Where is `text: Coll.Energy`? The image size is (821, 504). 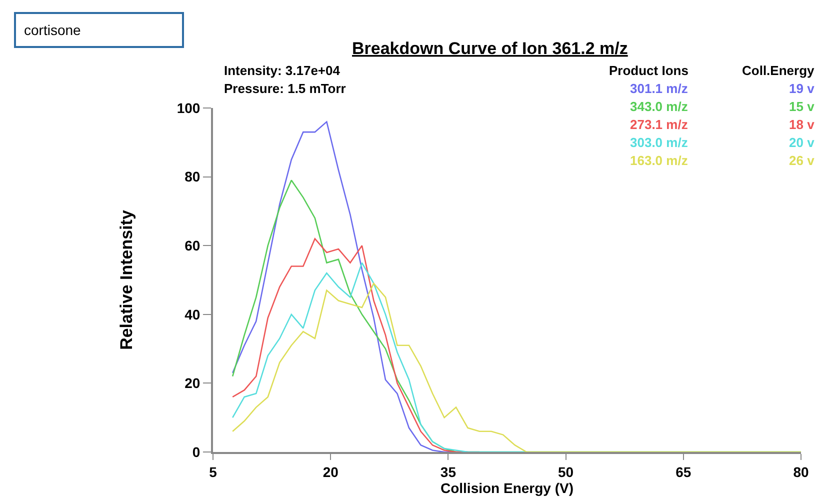
text: Coll.Energy is located at coordinates (779, 70).